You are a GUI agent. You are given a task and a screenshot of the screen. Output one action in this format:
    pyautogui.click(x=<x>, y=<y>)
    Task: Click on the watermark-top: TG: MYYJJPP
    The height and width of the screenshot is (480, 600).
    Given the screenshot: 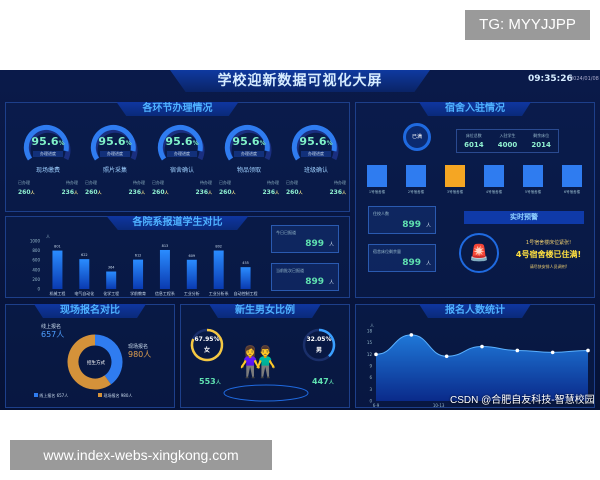 What is the action you would take?
    pyautogui.click(x=527, y=25)
    